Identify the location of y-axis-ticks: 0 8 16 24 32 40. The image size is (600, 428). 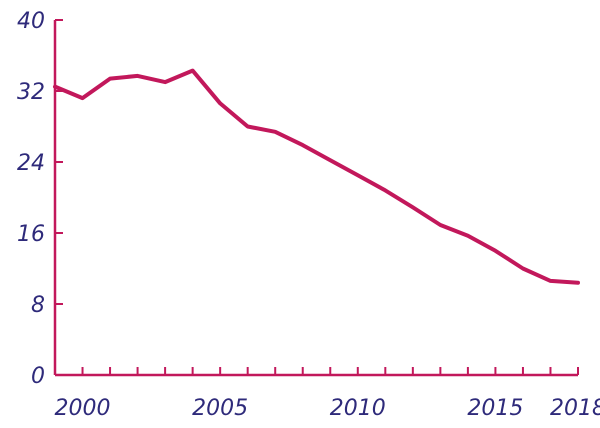
(40, 199).